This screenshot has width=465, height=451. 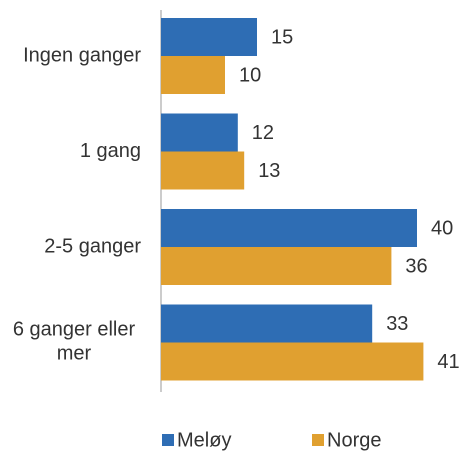 I want to click on data-label: 13, so click(x=269, y=171).